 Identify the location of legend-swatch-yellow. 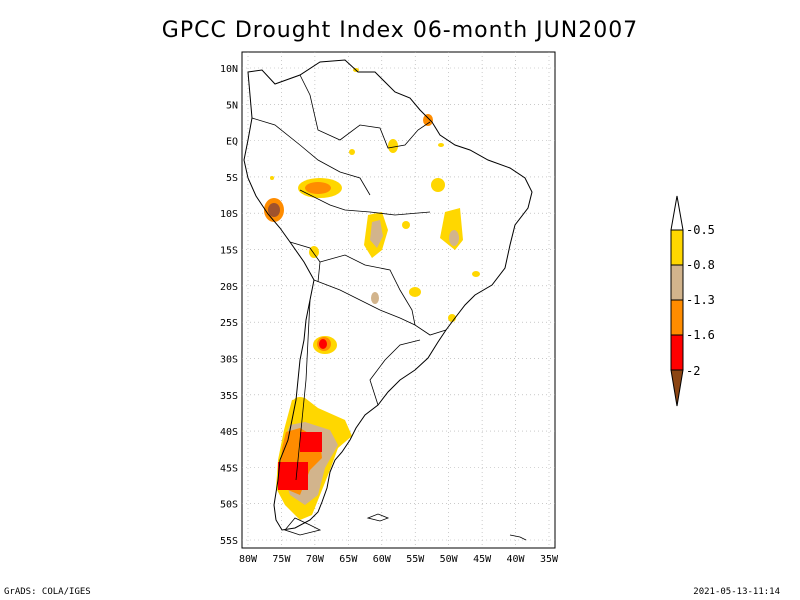
(677, 247).